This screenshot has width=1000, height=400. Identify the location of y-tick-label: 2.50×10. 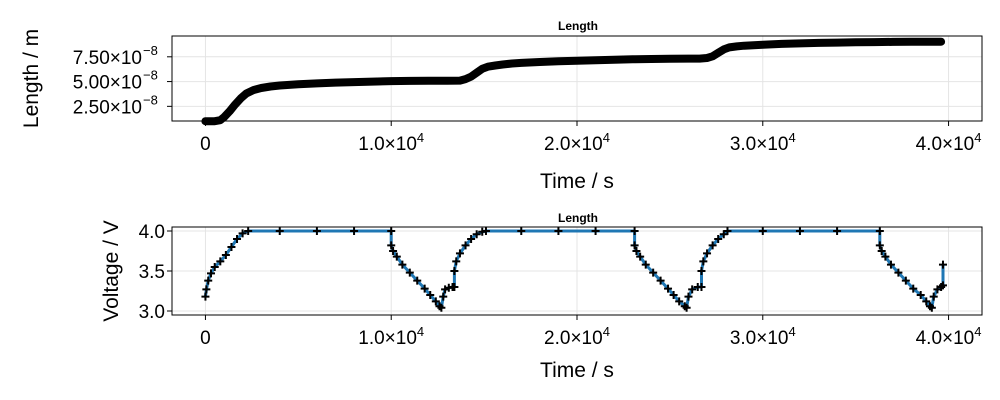
(107, 107).